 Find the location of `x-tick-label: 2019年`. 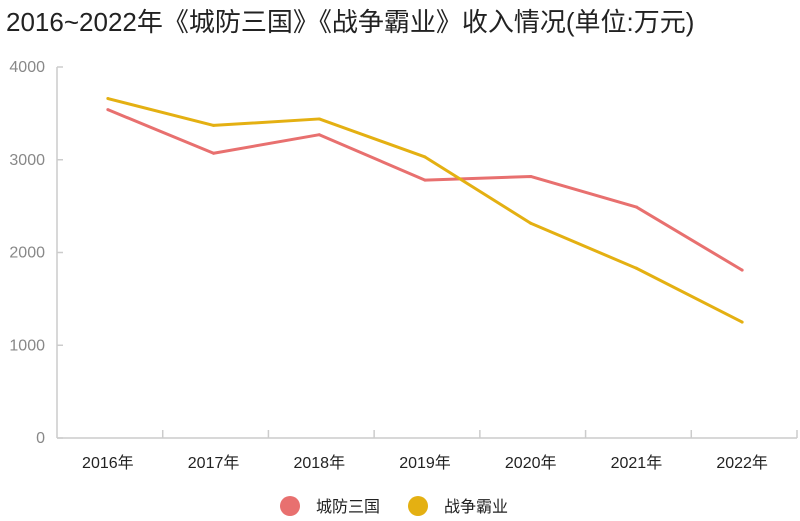

x-tick-label: 2019年 is located at coordinates (425, 463).